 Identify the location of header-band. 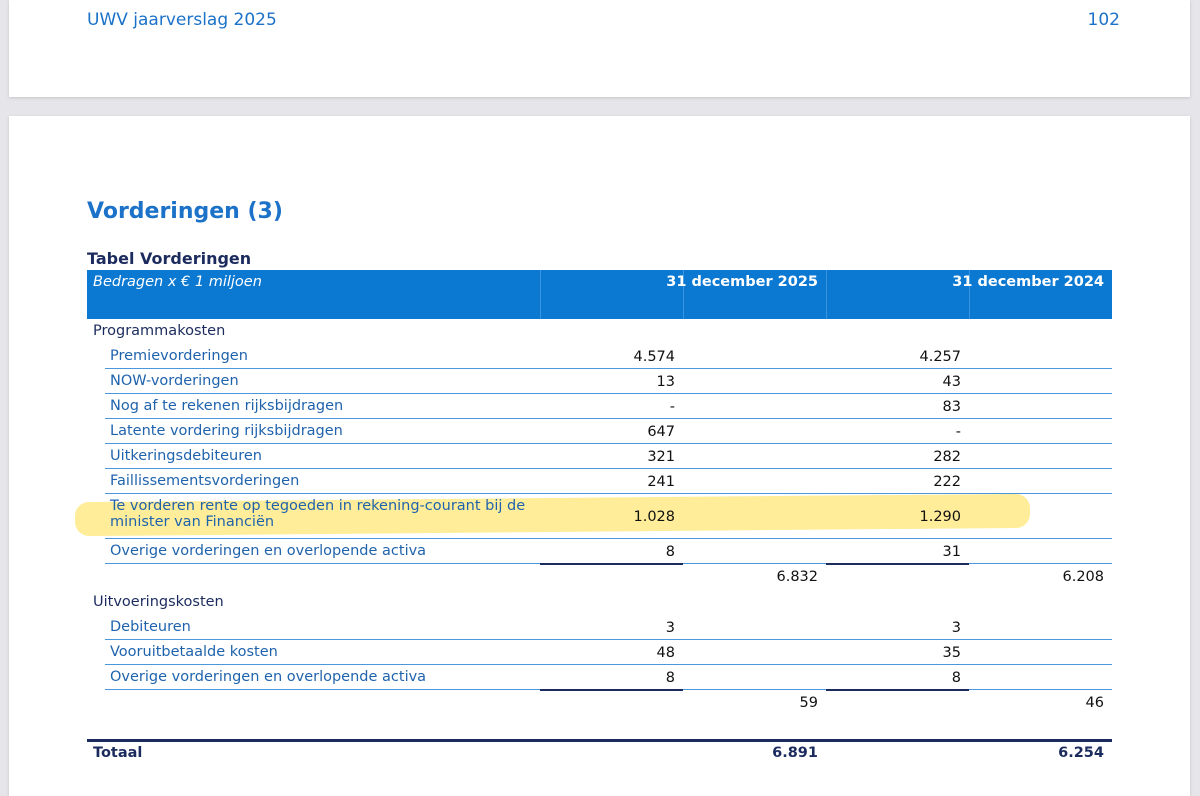
(599, 294).